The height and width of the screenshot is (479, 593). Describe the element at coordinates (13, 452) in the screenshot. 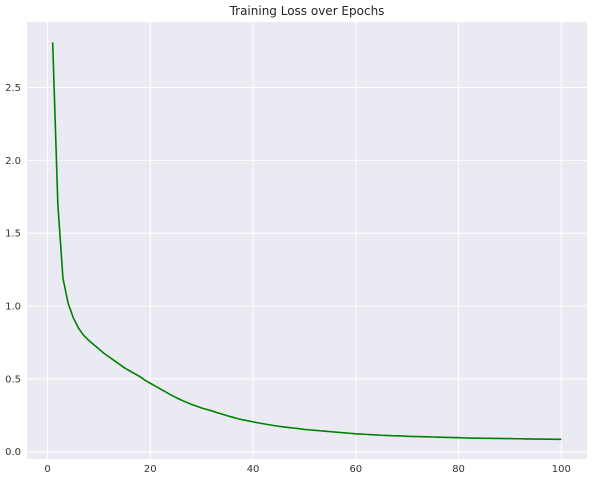

I see `y-tick-label: 0.0` at that location.